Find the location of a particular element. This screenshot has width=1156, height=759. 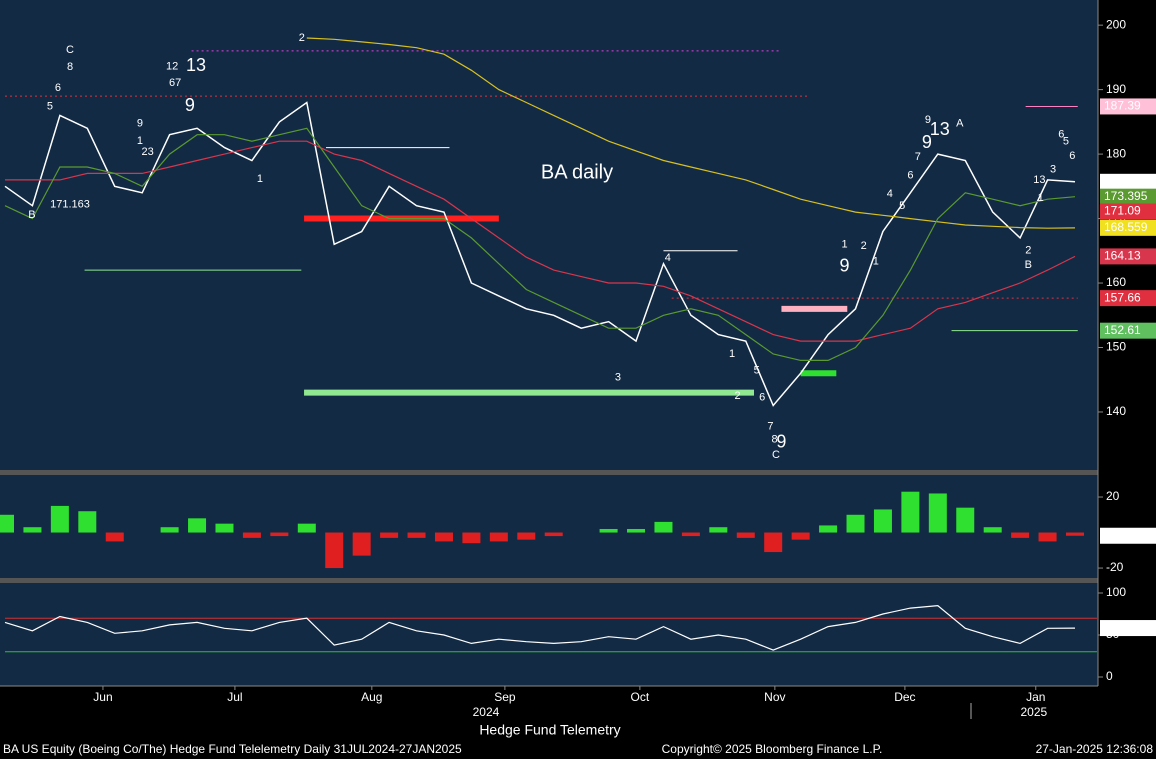

td-count: 4 is located at coordinates (668, 258).